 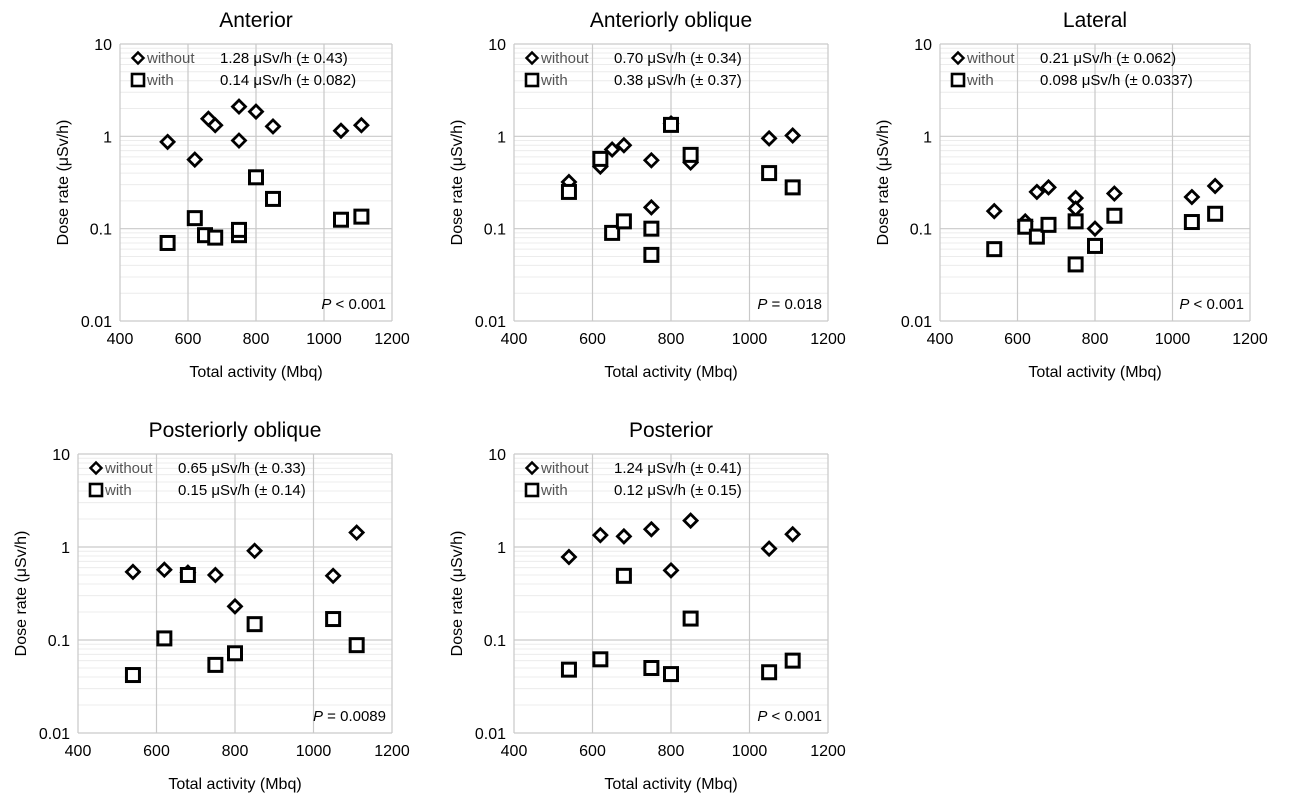 What do you see at coordinates (514, 751) in the screenshot?
I see `x-tick-label: 400` at bounding box center [514, 751].